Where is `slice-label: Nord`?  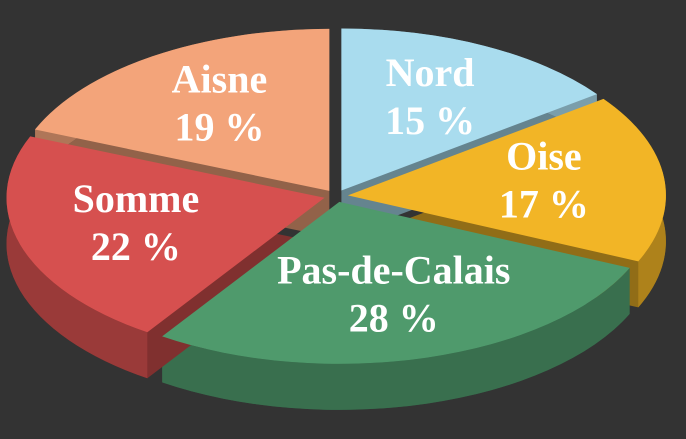
slice-label: Nord is located at coordinates (430, 72).